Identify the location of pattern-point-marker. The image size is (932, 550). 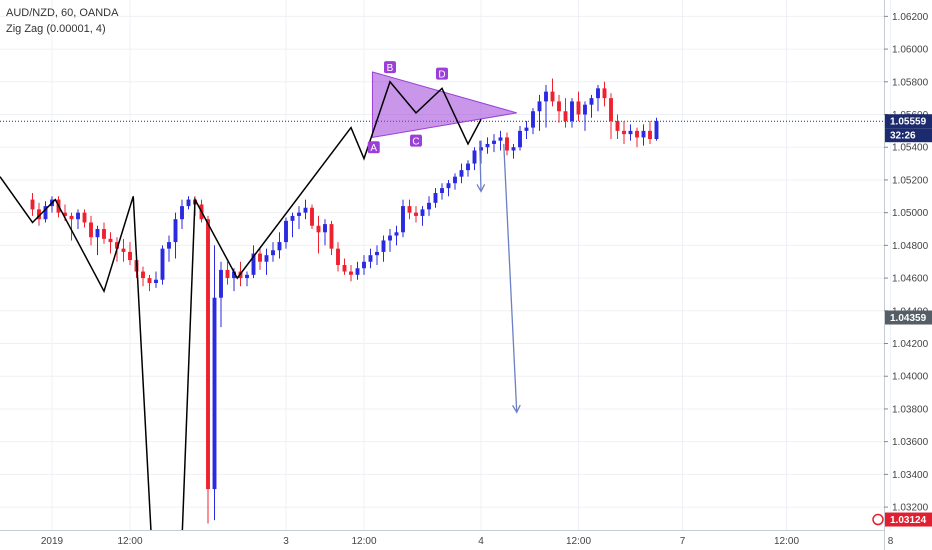
(373, 147).